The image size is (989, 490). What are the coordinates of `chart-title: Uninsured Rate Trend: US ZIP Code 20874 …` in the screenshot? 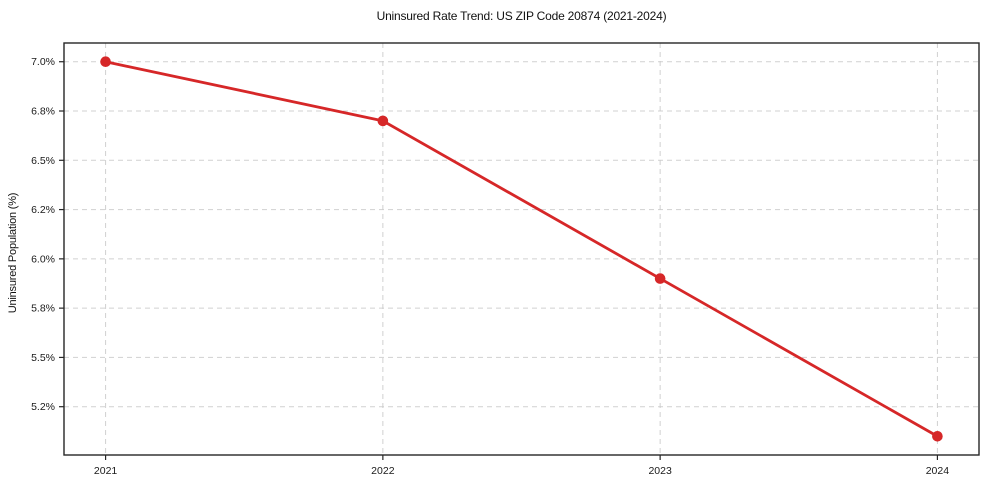 It's located at (521, 16).